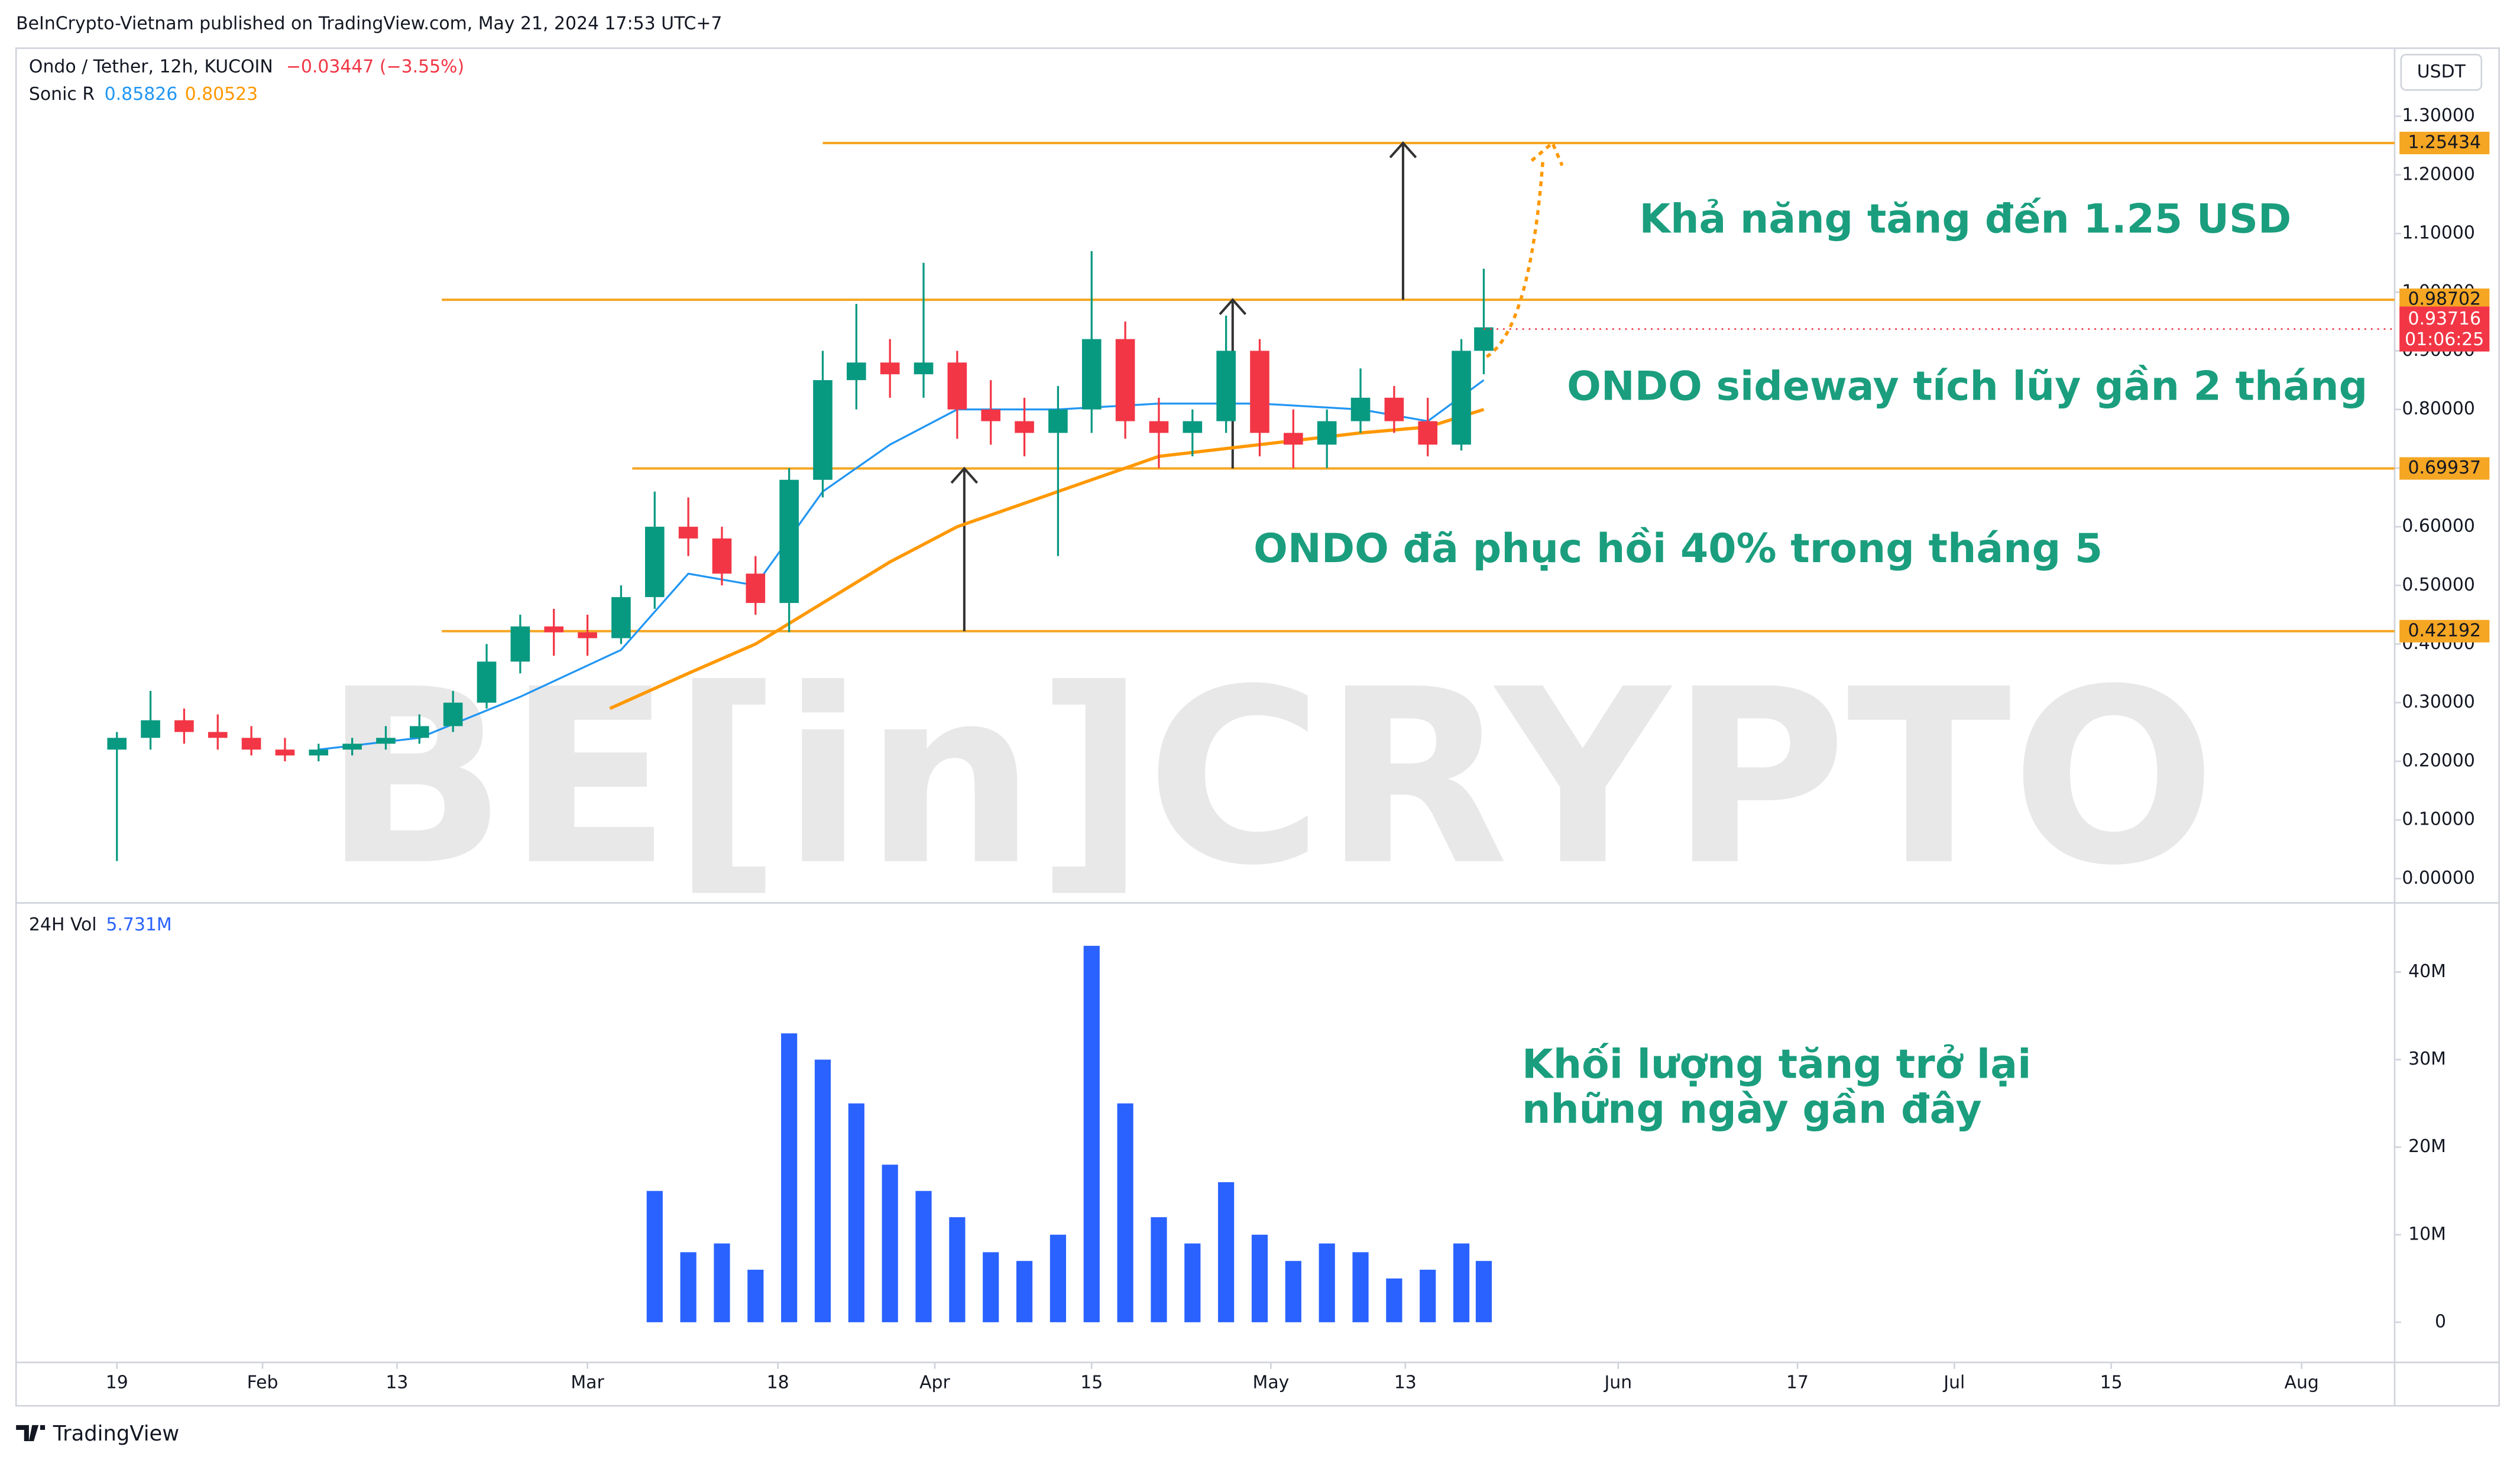 This screenshot has height=1463, width=2520. I want to click on volume-tick-label: 20M, so click(2427, 1146).